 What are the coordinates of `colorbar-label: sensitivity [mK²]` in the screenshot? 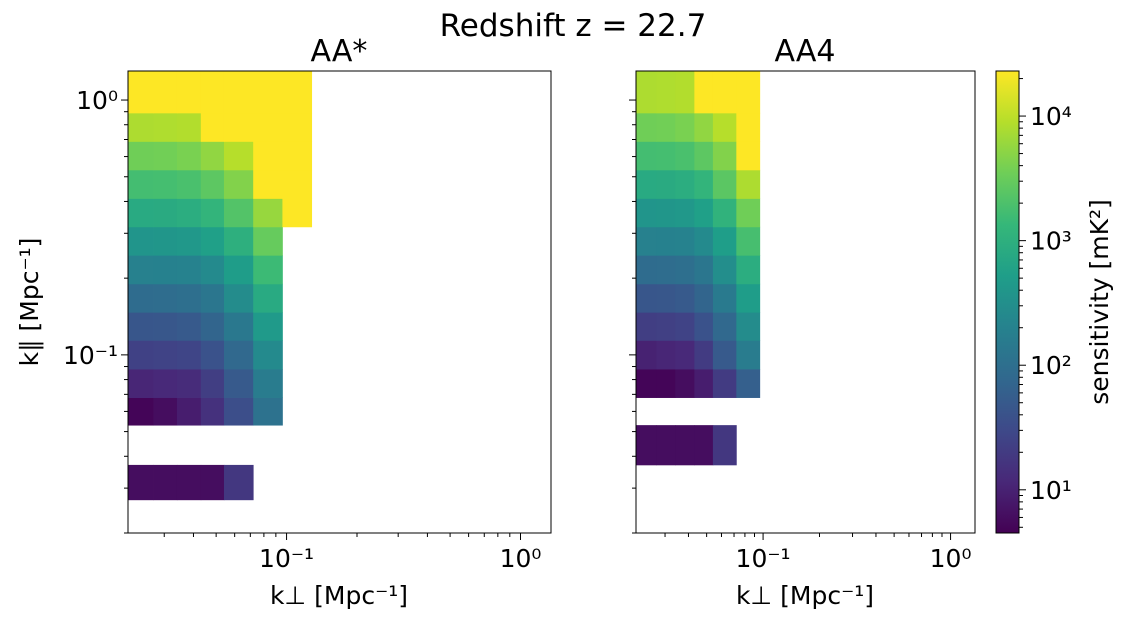 It's located at (1099, 302).